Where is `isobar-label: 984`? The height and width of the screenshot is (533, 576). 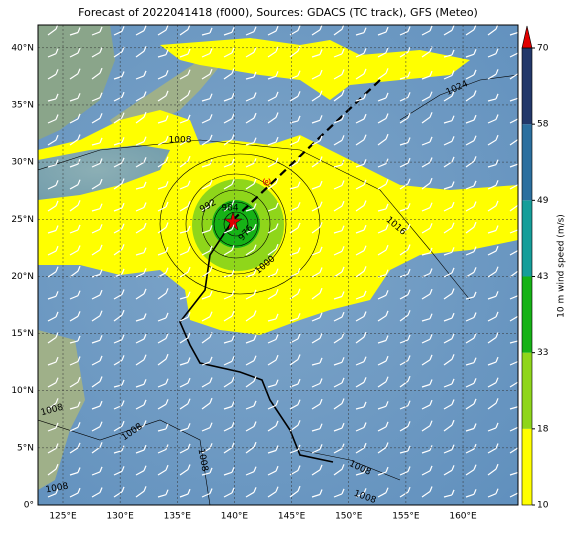 isobar-label: 984 is located at coordinates (229, 209).